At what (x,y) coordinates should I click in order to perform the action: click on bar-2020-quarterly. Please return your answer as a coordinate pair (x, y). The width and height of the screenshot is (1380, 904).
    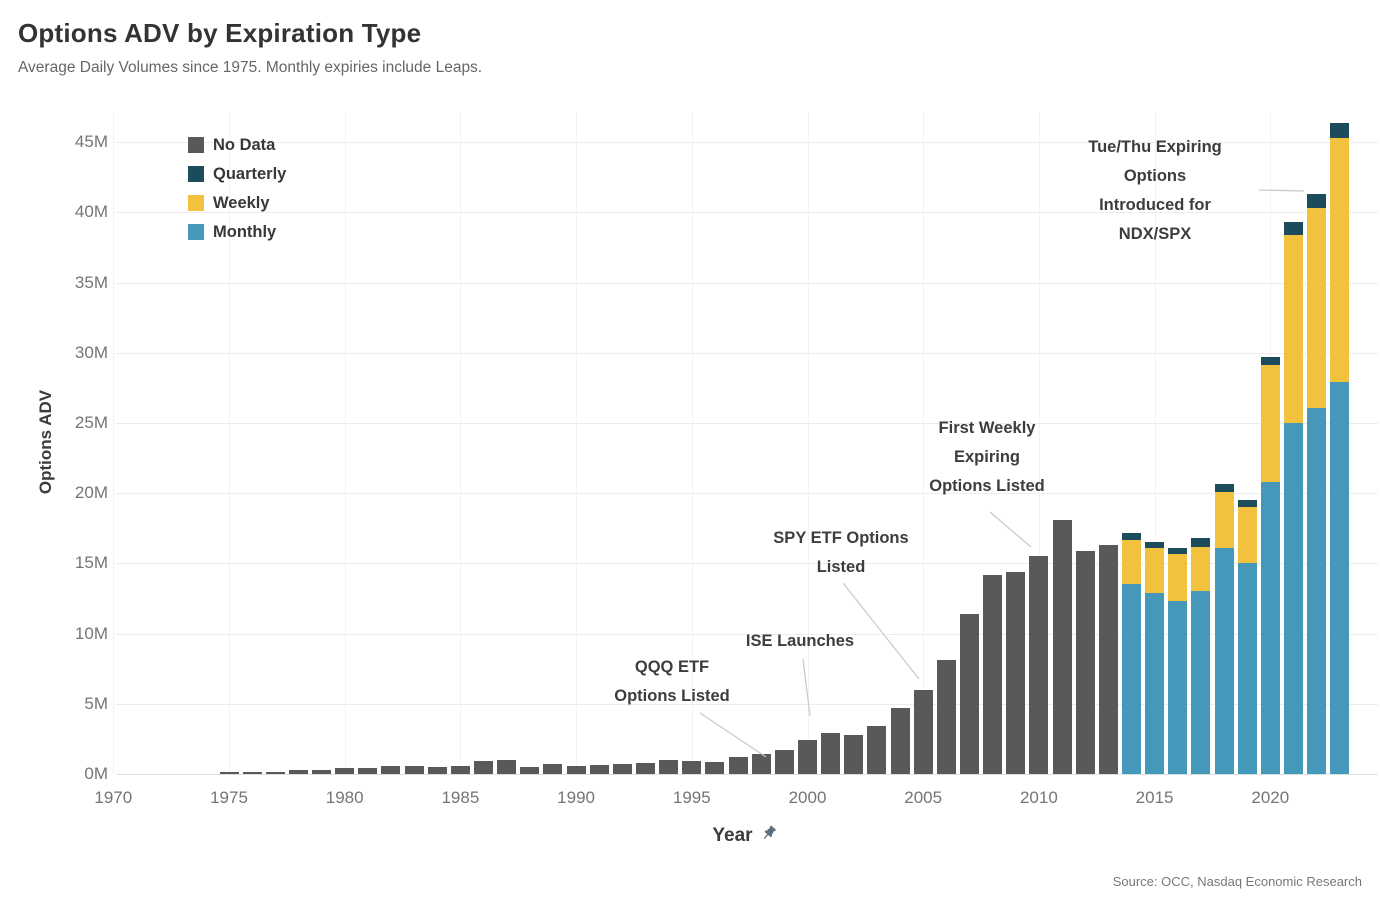
    Looking at the image, I should click on (1270, 361).